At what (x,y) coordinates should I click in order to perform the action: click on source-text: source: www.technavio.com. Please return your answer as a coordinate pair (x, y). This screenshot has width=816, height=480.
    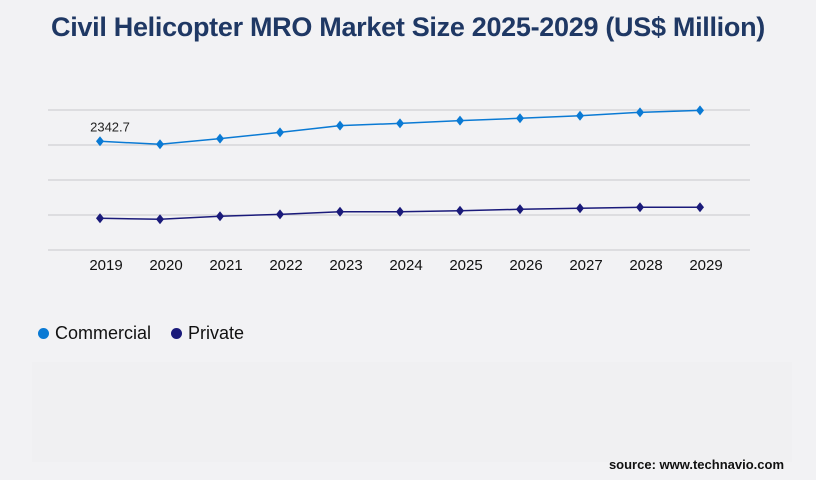
    Looking at the image, I should click on (696, 464).